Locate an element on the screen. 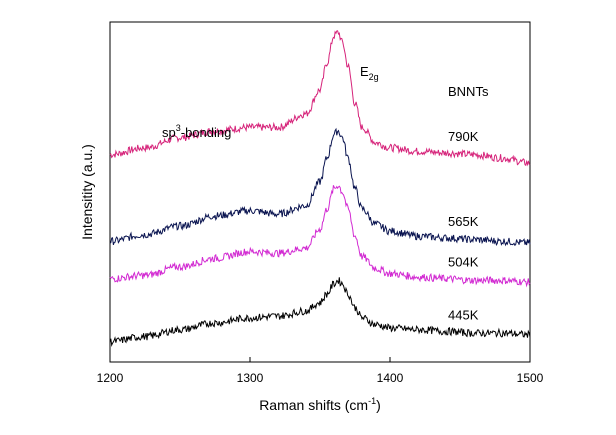 The image size is (616, 435). series-label-504K: 504K is located at coordinates (463, 262).